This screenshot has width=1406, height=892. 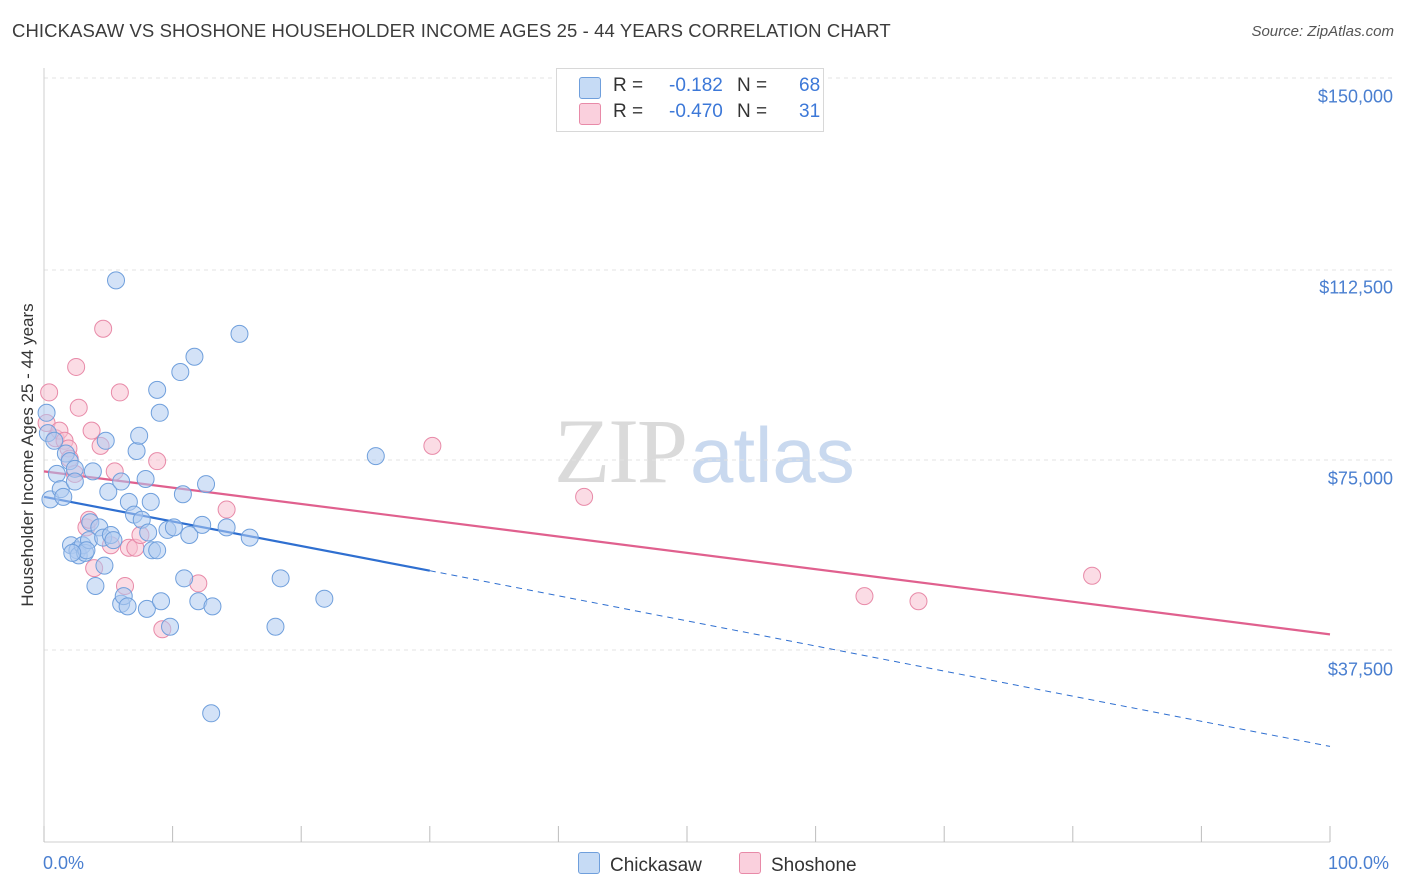 I want to click on y-tick-label: $150,000, so click(x=1355, y=96).